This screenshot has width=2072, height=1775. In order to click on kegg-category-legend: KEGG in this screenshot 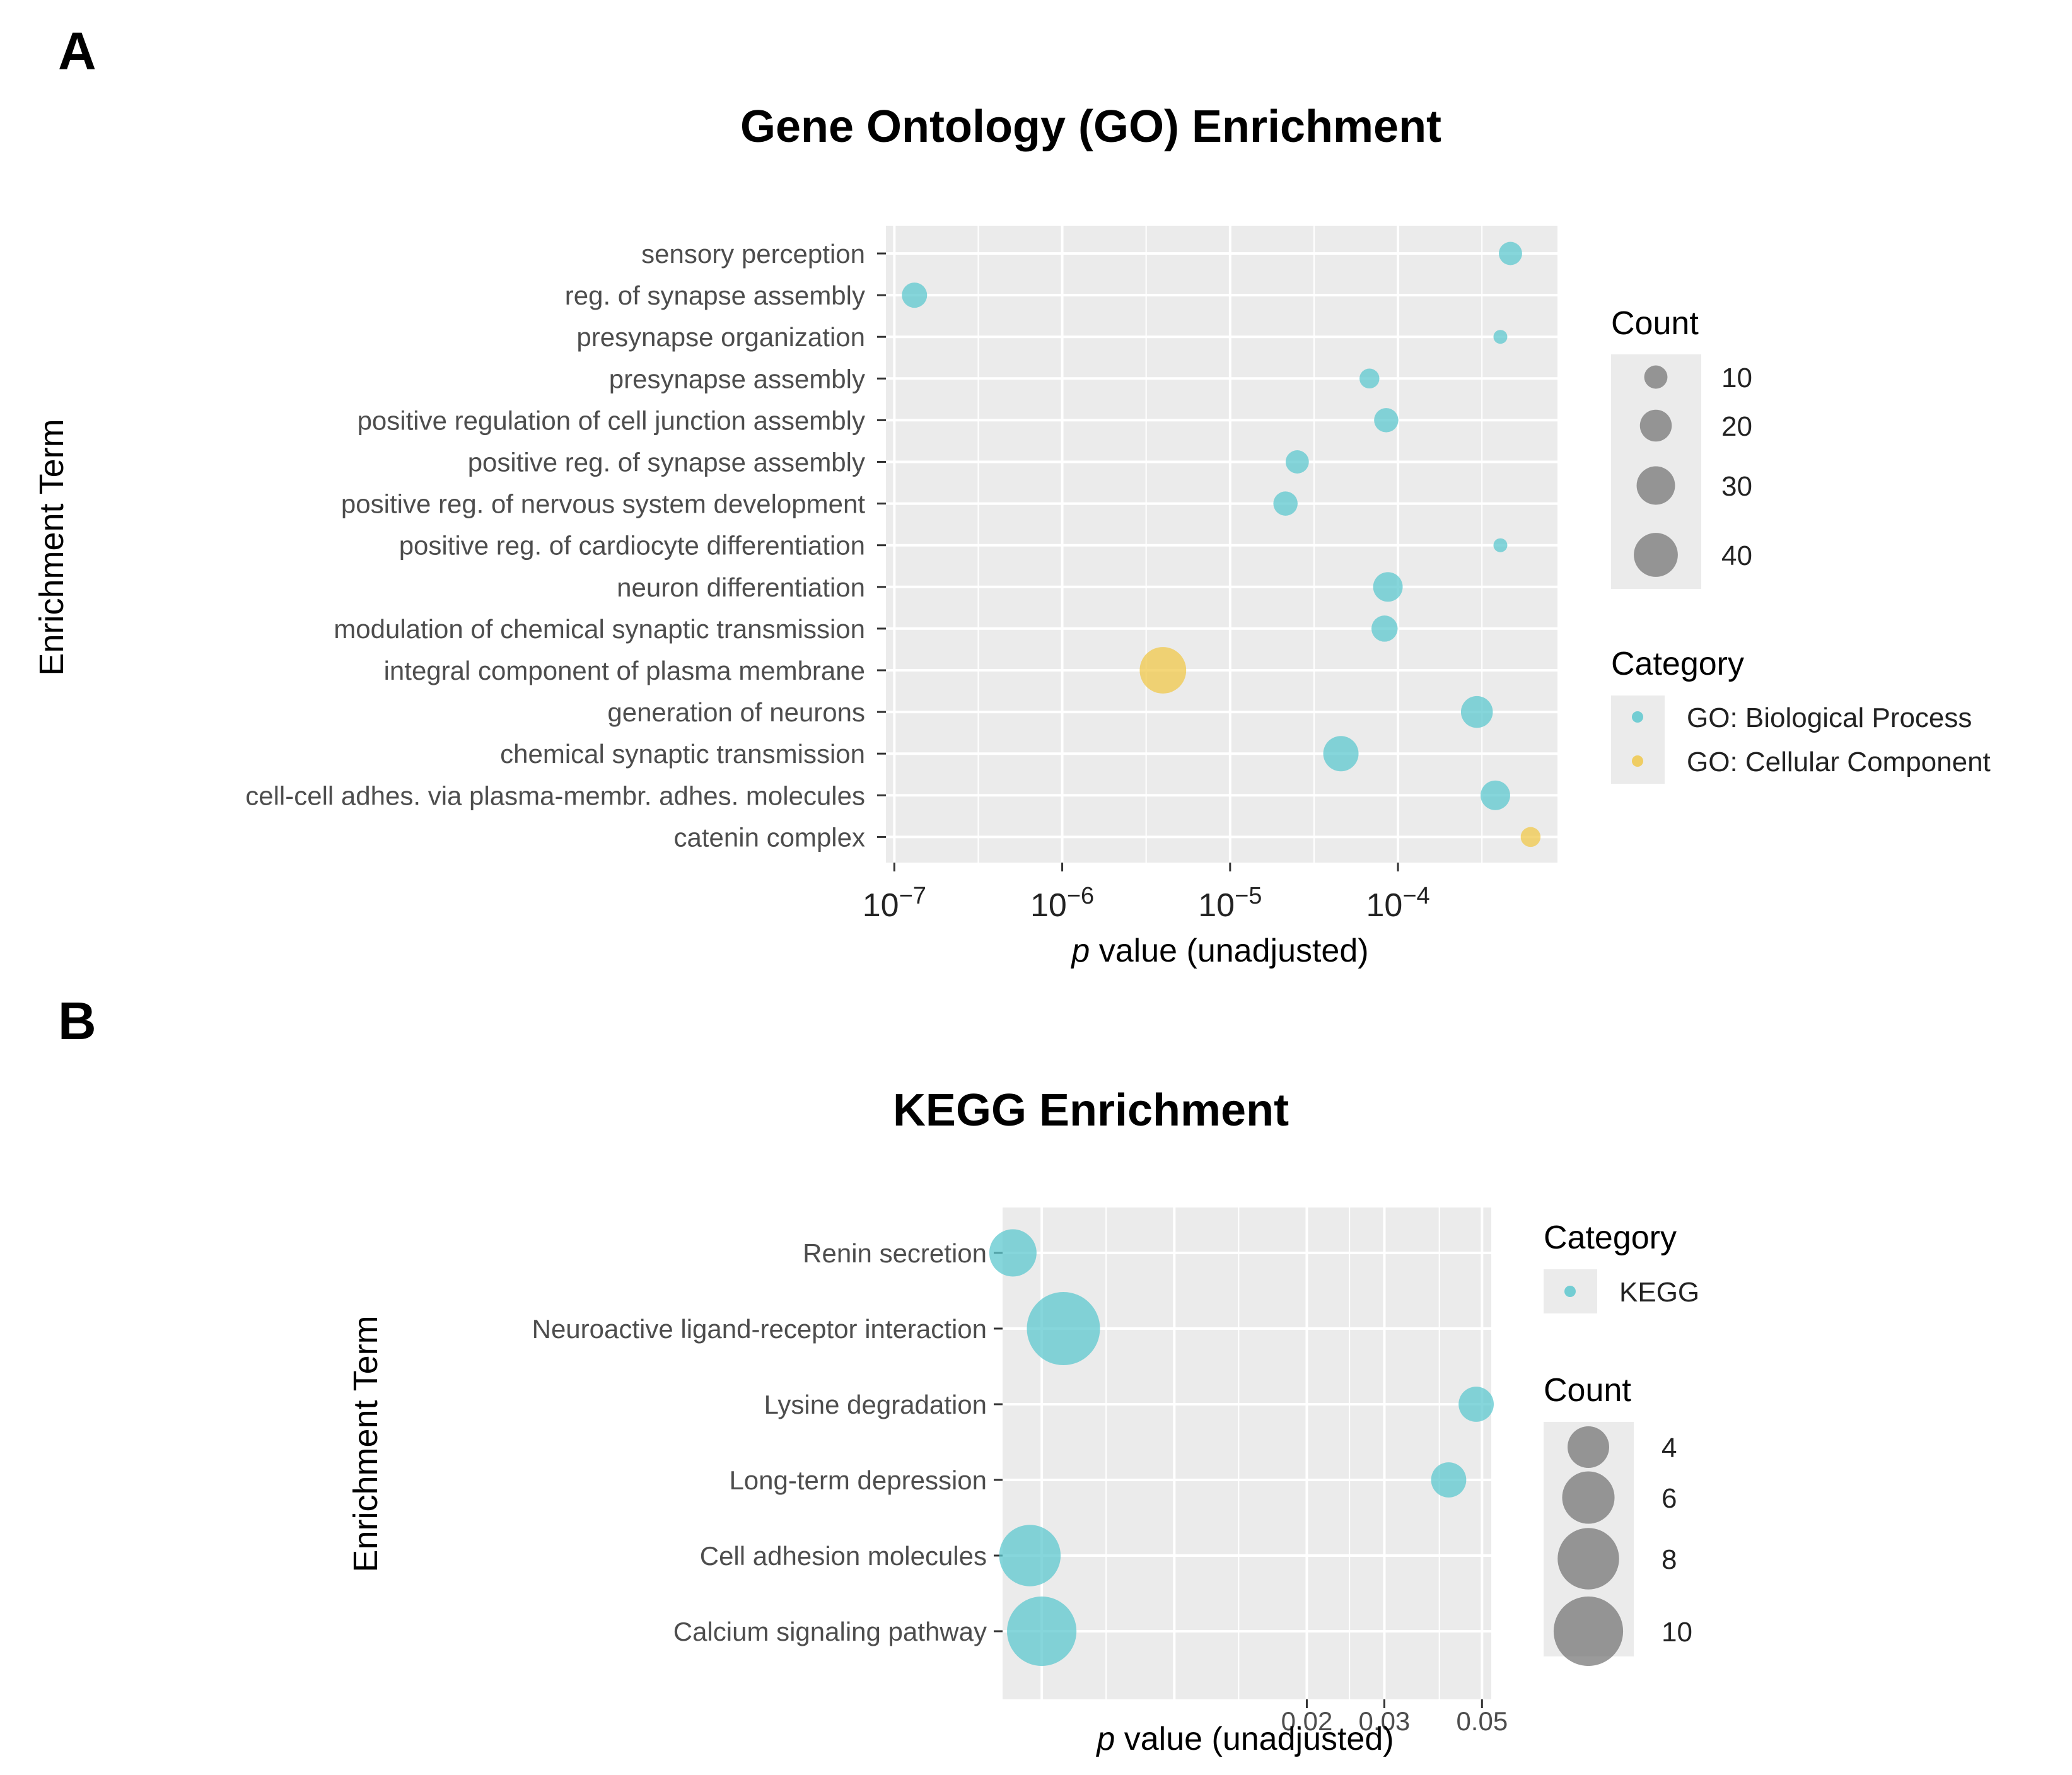, I will do `click(1631, 1292)`.